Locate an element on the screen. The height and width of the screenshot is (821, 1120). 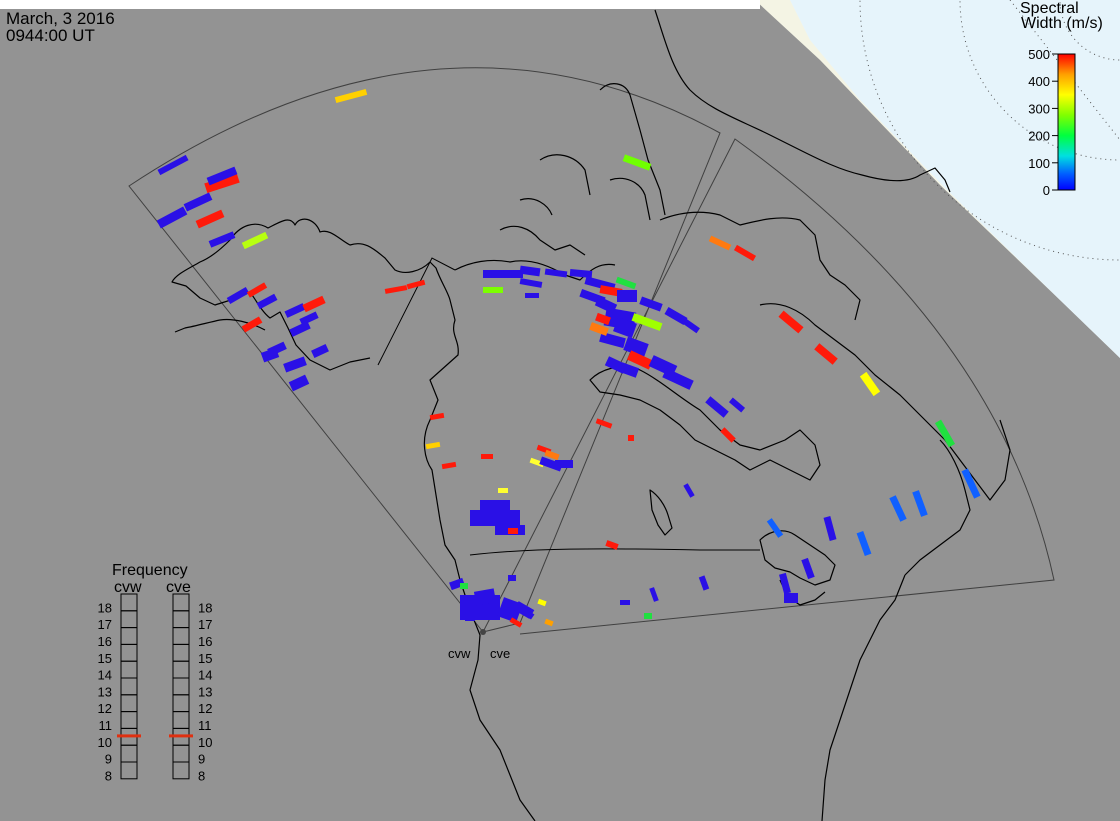
plot-date: March, 3 2016 is located at coordinates (60, 18).